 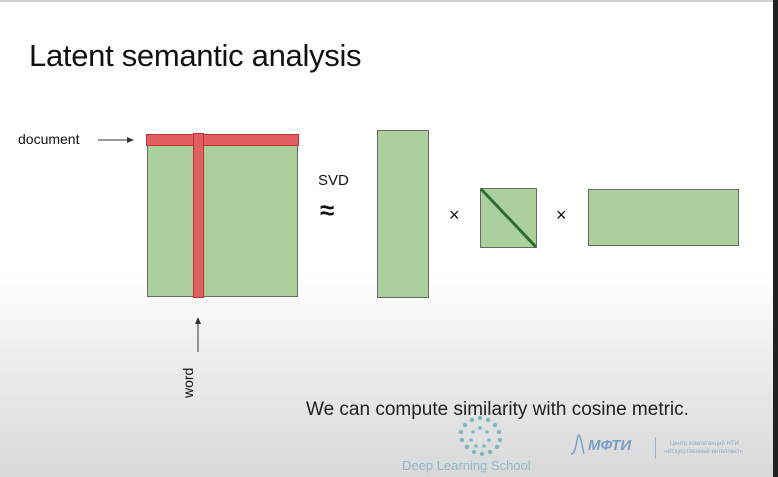 I want to click on mipt-logo-mark, so click(x=577, y=444).